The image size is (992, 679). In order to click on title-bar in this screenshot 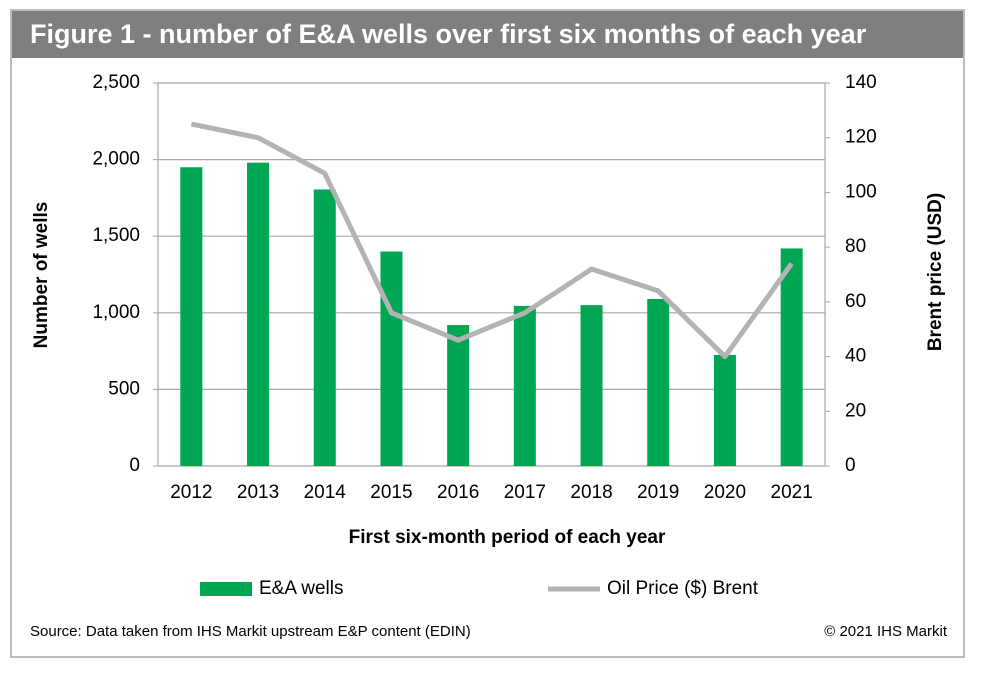, I will do `click(487, 34)`.